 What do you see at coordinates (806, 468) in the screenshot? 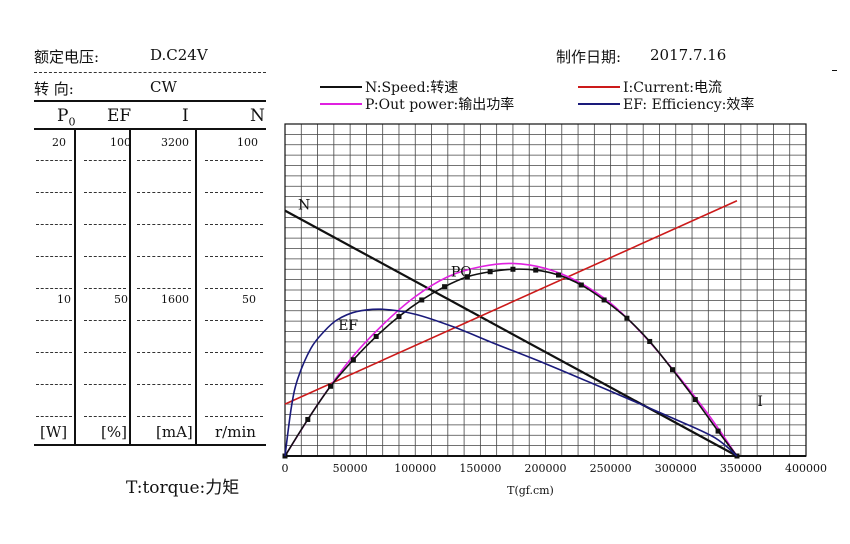
I see `x-tick-label: 400000` at bounding box center [806, 468].